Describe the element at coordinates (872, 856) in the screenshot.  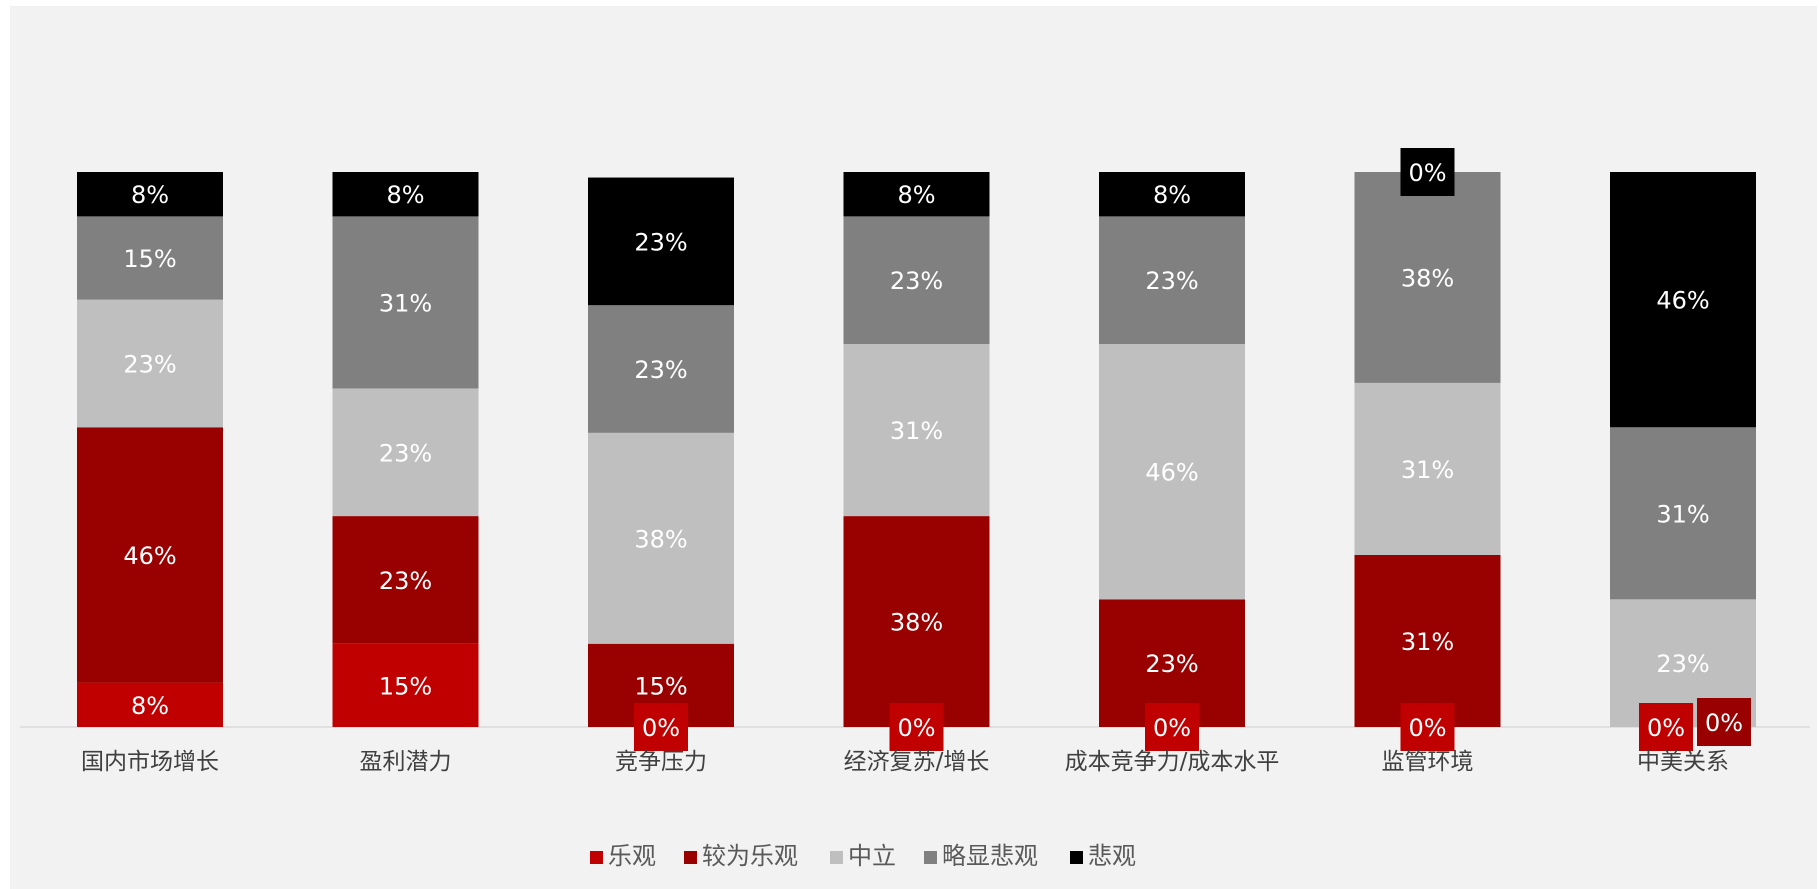
I see `legend-label: 中立` at that location.